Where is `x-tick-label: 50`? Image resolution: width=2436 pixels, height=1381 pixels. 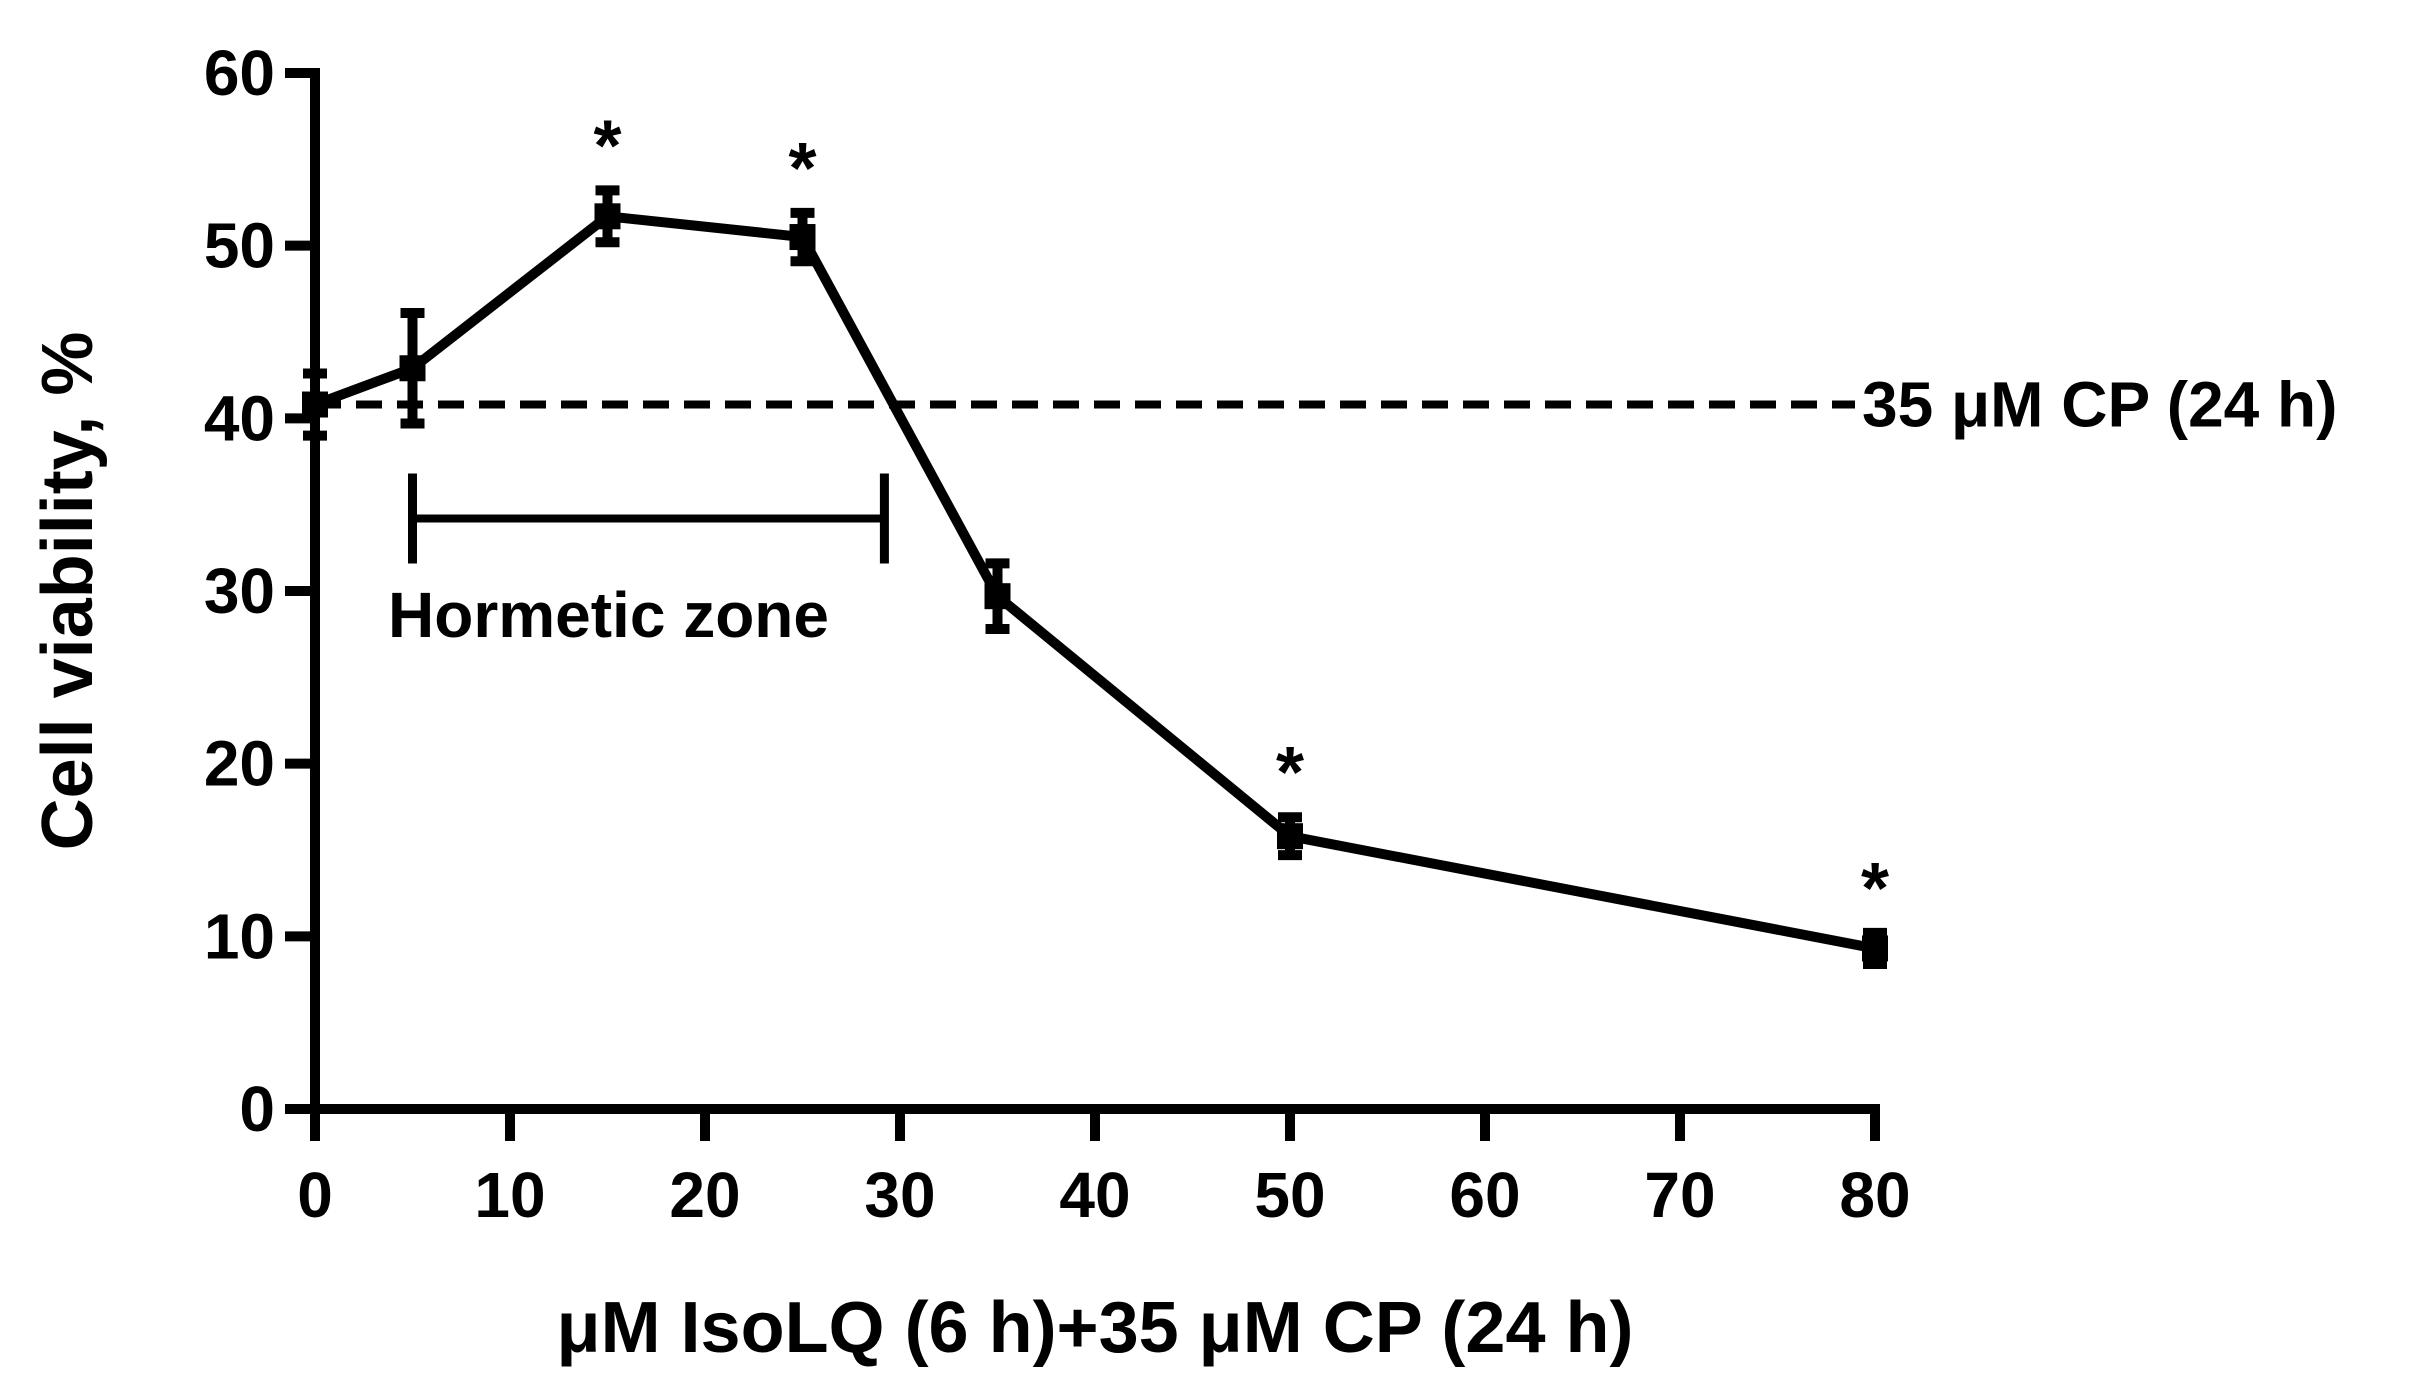
x-tick-label: 50 is located at coordinates (1289, 1195).